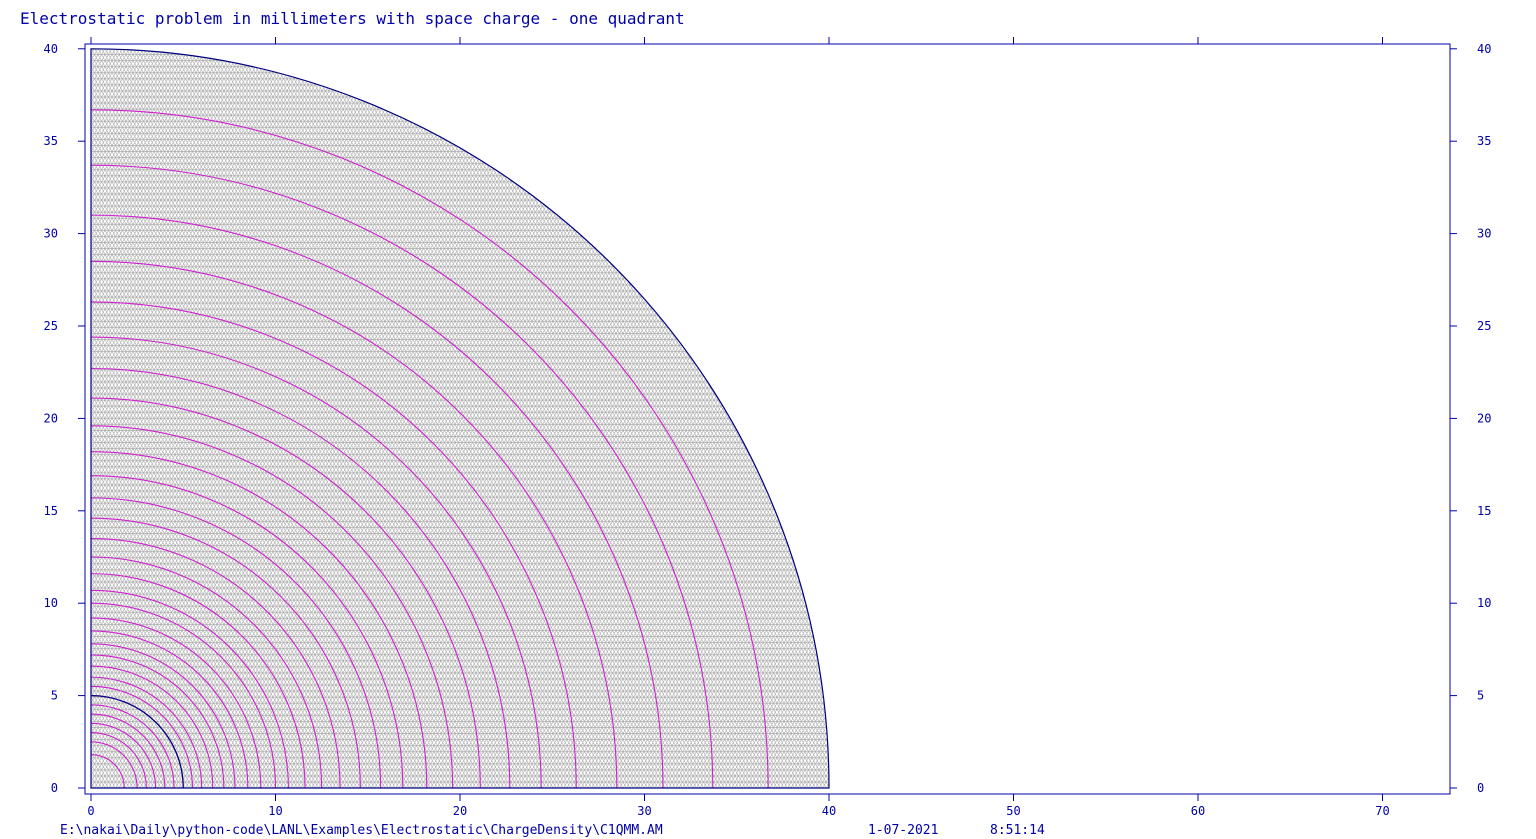 Image resolution: width=1536 pixels, height=839 pixels. What do you see at coordinates (1484, 326) in the screenshot?
I see `y-tick-label-right: 25` at bounding box center [1484, 326].